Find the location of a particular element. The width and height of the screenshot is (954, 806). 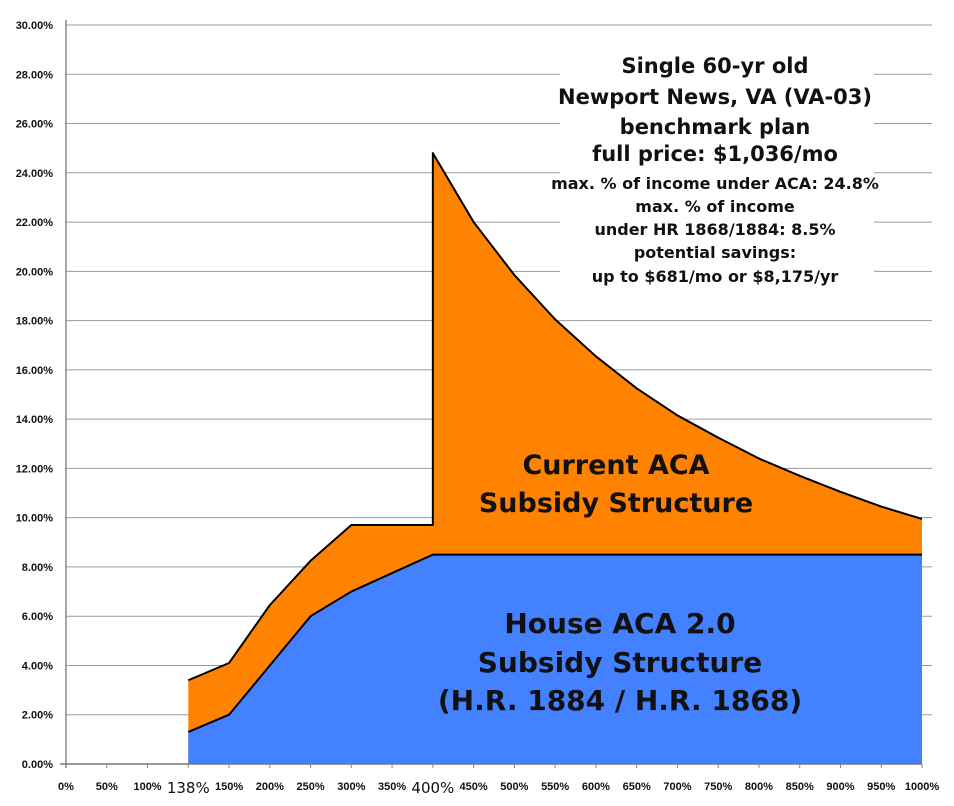

house-aca-label: (H.R. 1884 / H.R. 1868) is located at coordinates (620, 700).